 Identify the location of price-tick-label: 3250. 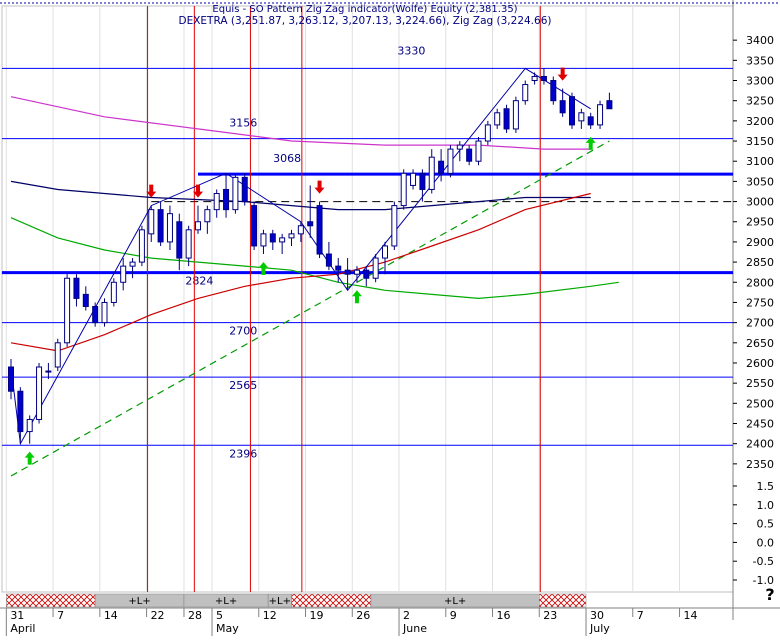
(760, 101).